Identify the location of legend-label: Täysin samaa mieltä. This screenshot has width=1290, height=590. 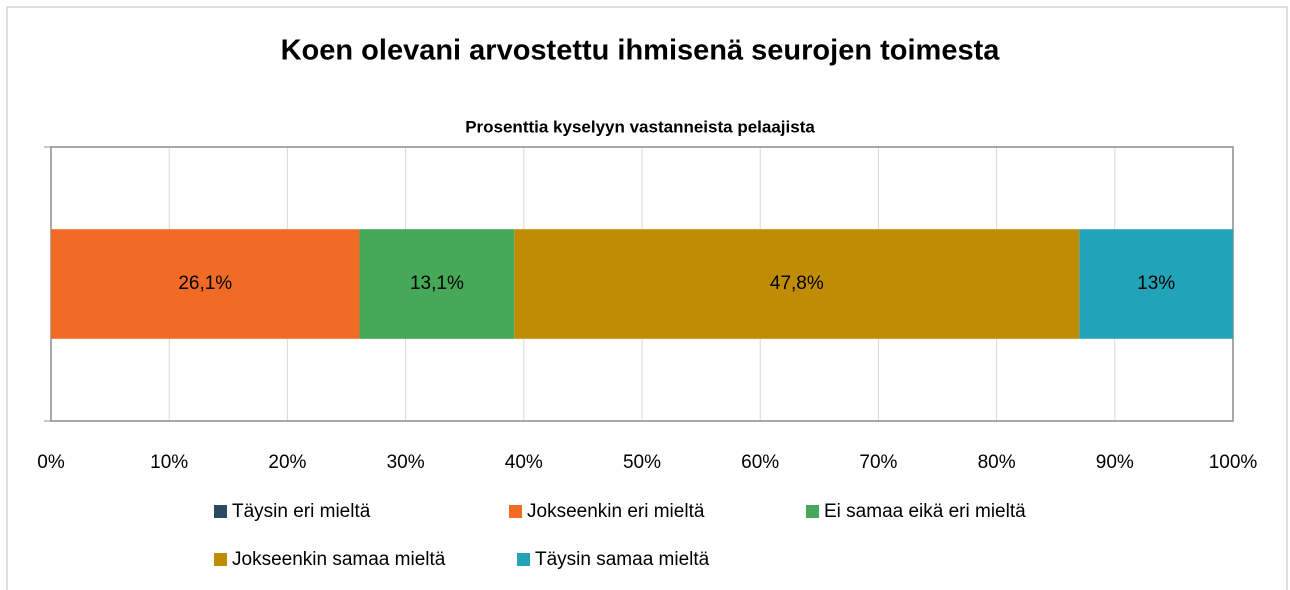
(622, 559).